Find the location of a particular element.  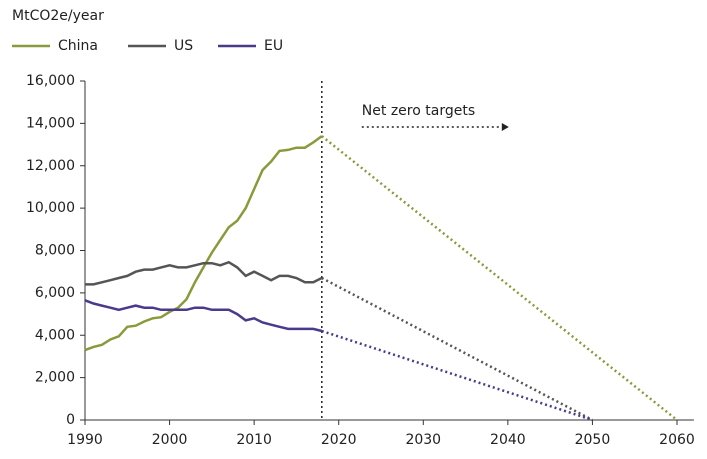

y-tick-label: 0 is located at coordinates (70, 420).